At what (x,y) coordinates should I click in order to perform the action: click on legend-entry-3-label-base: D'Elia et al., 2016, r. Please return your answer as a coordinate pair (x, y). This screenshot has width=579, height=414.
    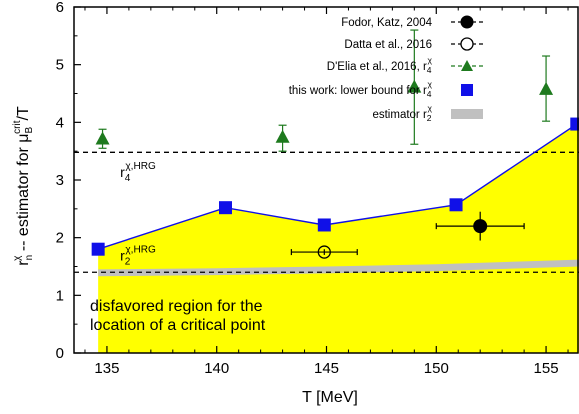
    Looking at the image, I should click on (377, 67).